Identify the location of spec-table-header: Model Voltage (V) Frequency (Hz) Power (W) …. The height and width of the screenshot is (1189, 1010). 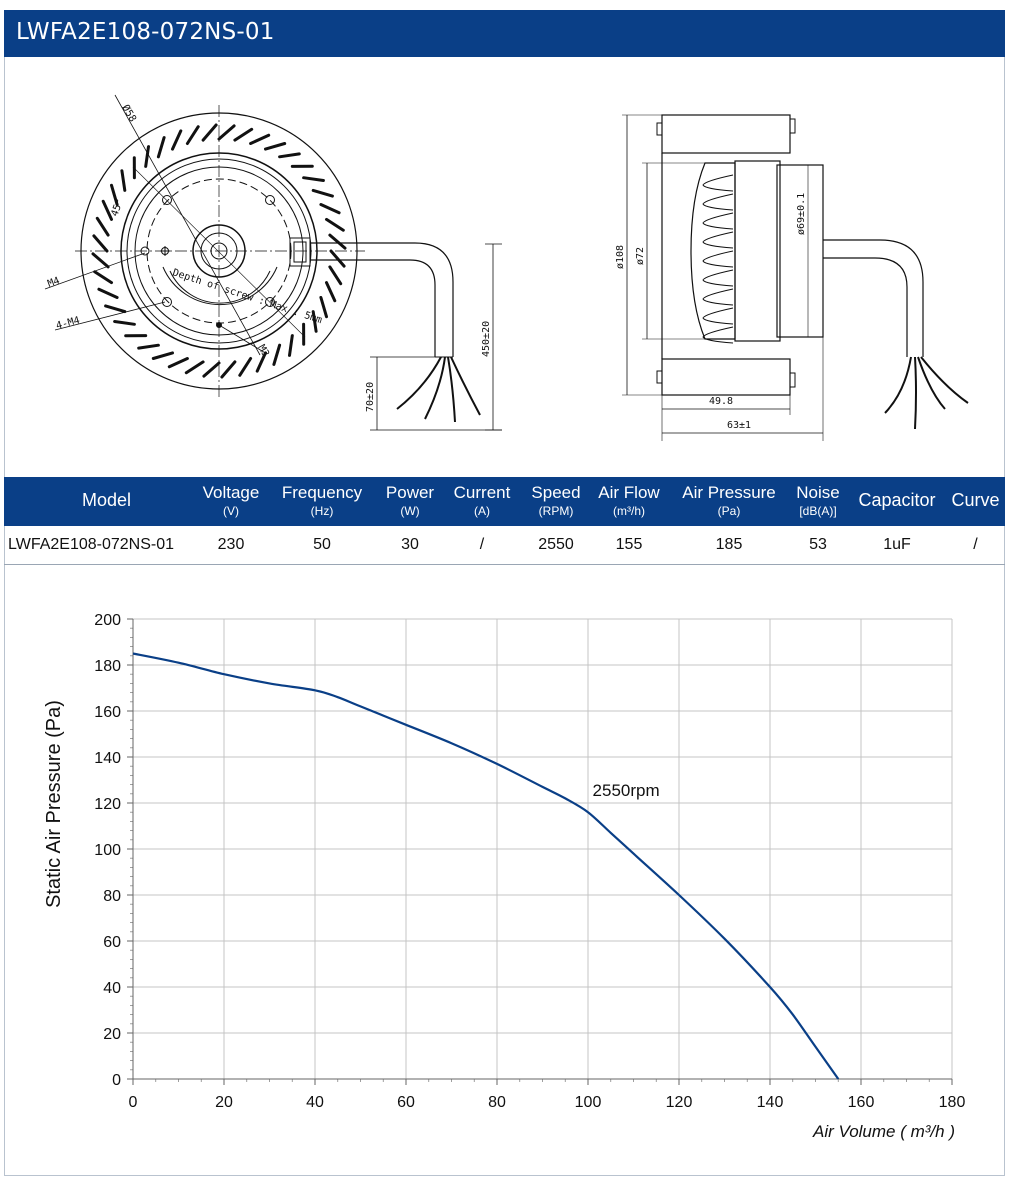
(504, 501).